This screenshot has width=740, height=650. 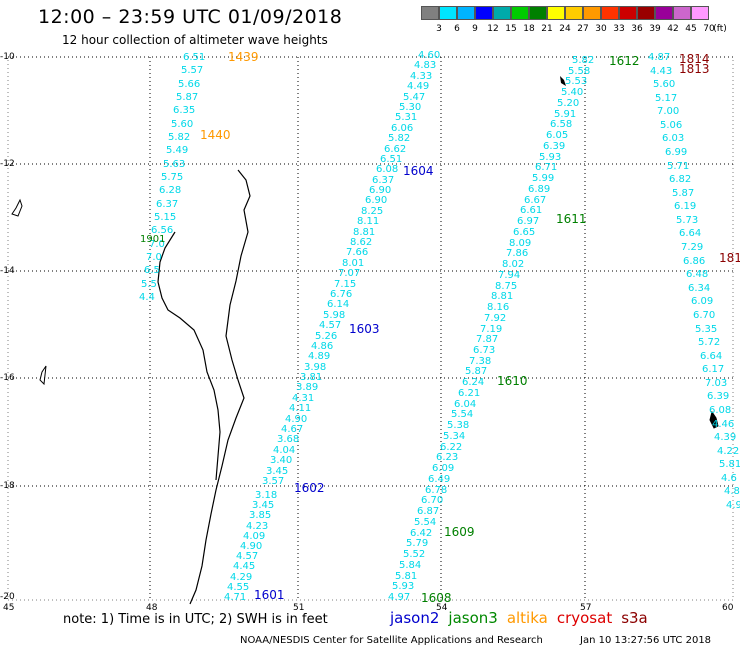 What do you see at coordinates (334, 315) in the screenshot?
I see `wave-height-value: 5.98` at bounding box center [334, 315].